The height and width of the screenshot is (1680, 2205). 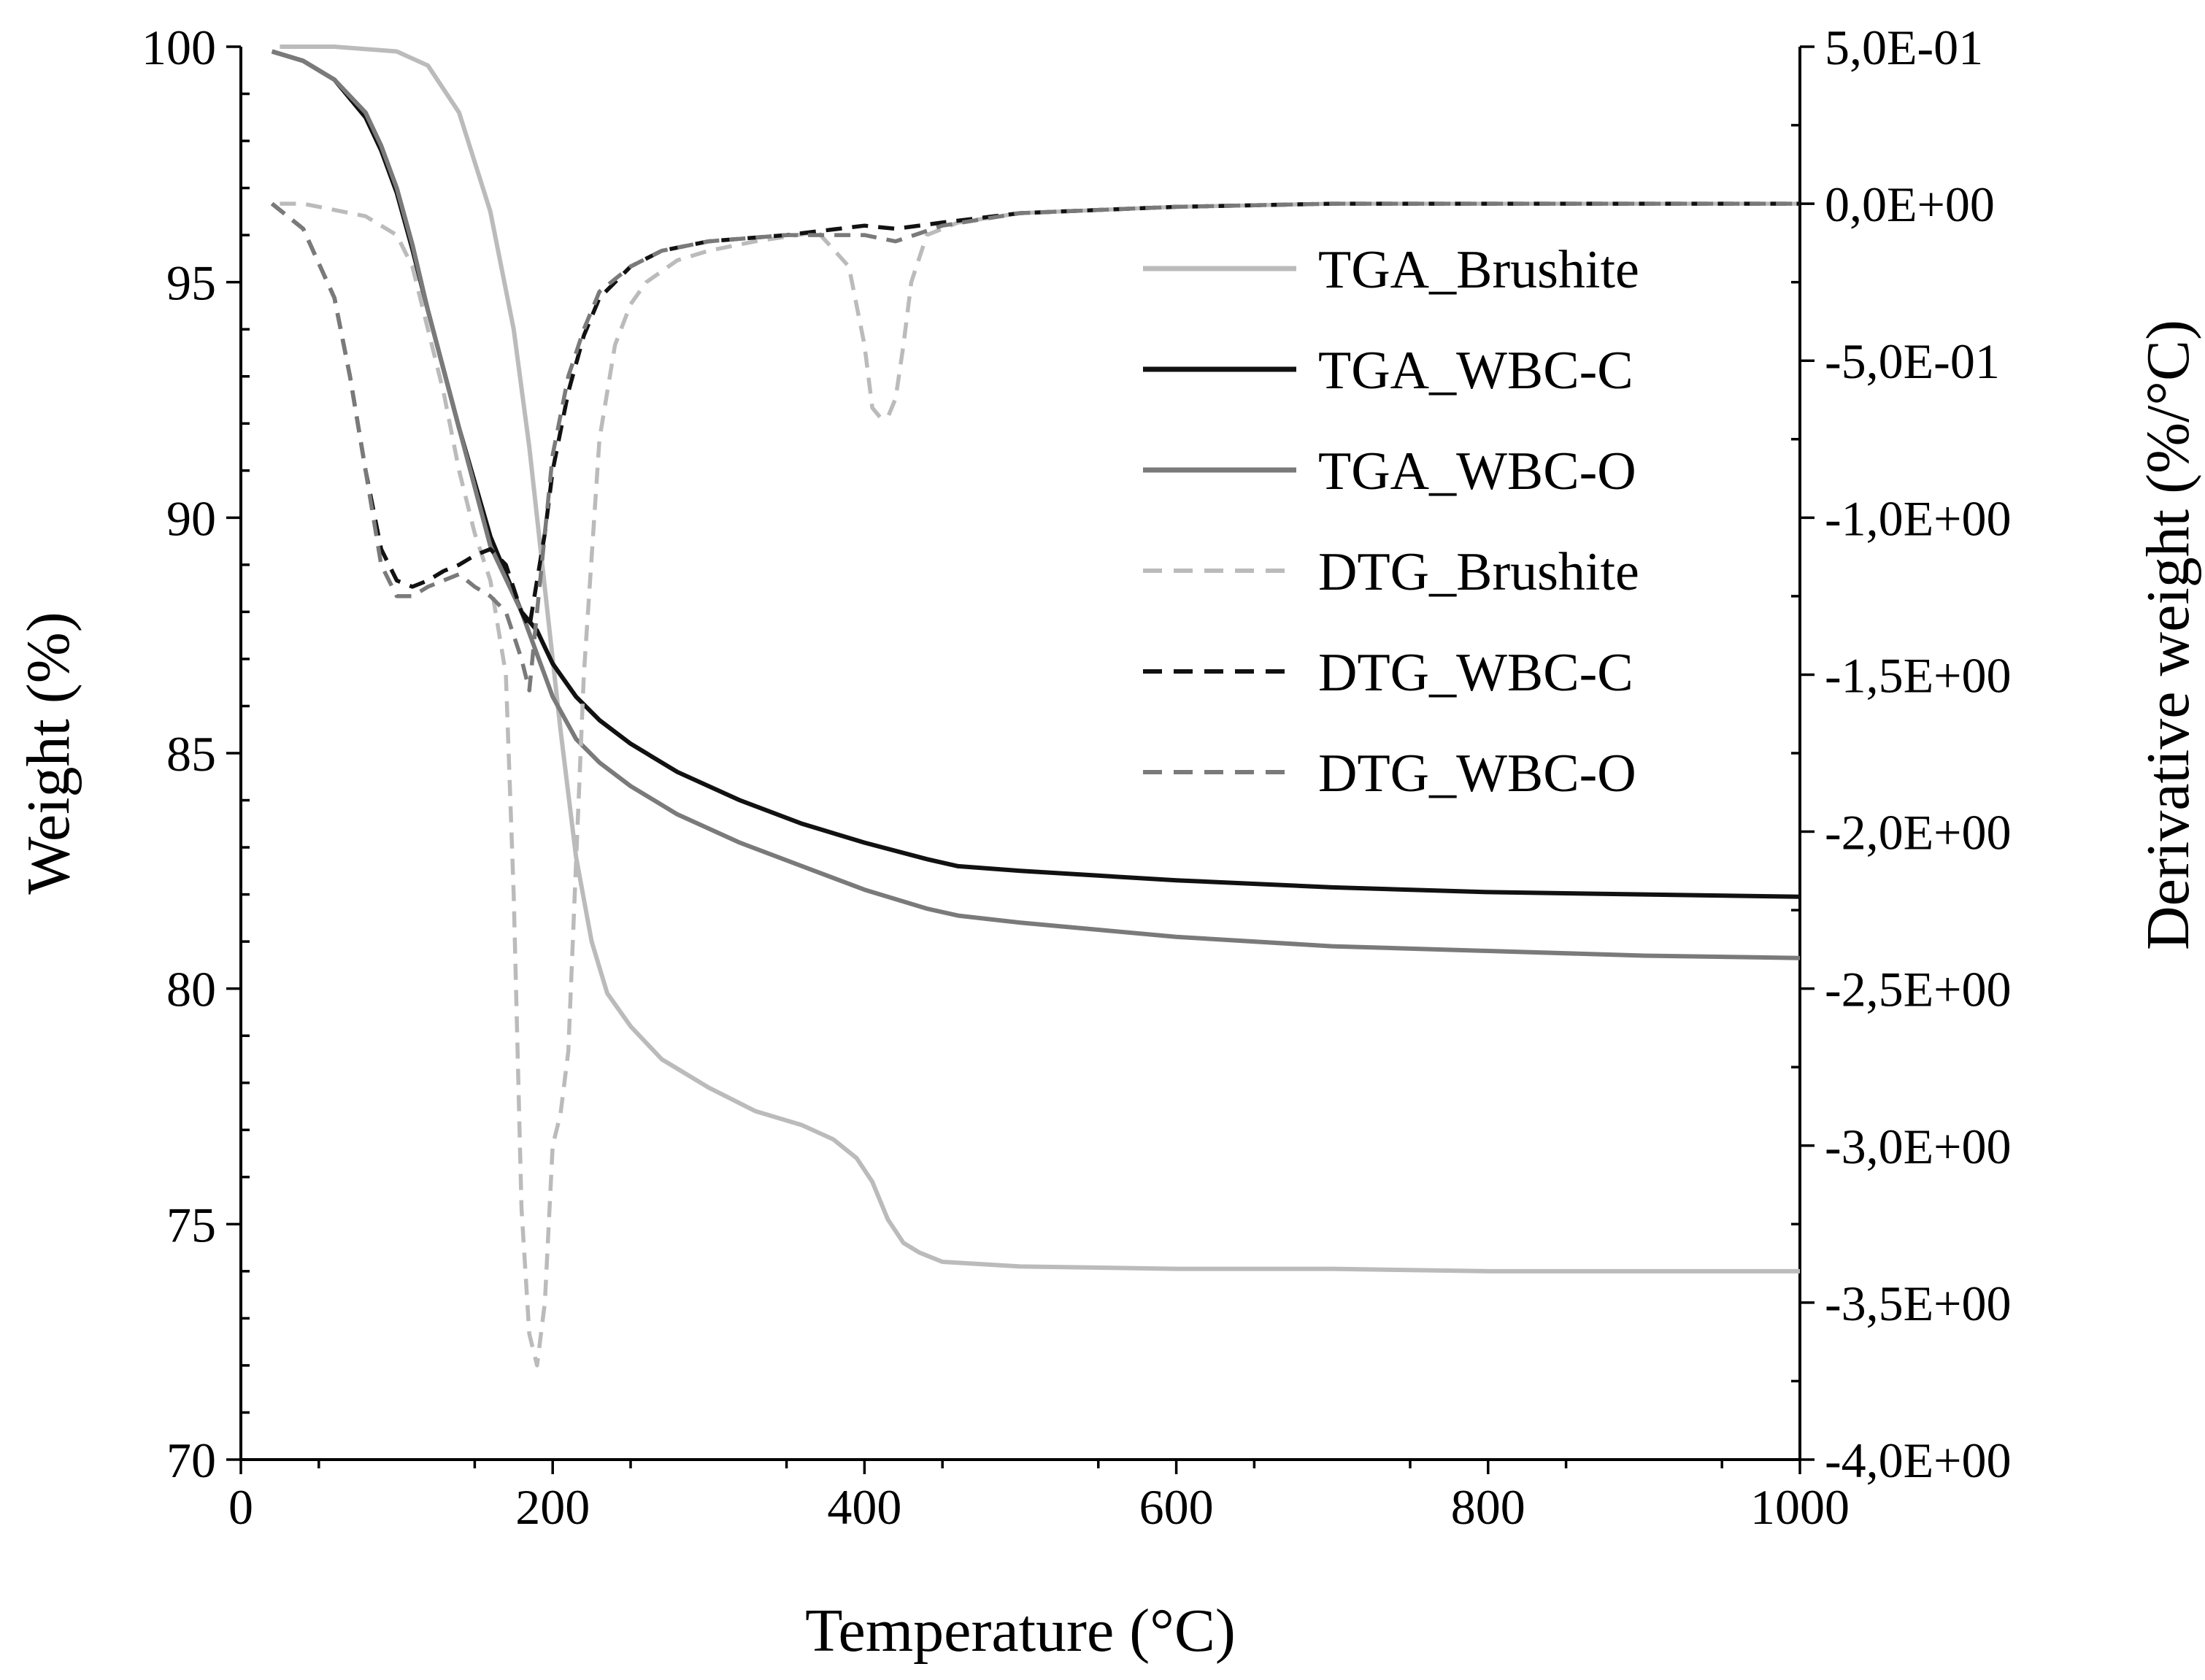 I want to click on legend-label: TGA_WBC-O, so click(x=1477, y=472).